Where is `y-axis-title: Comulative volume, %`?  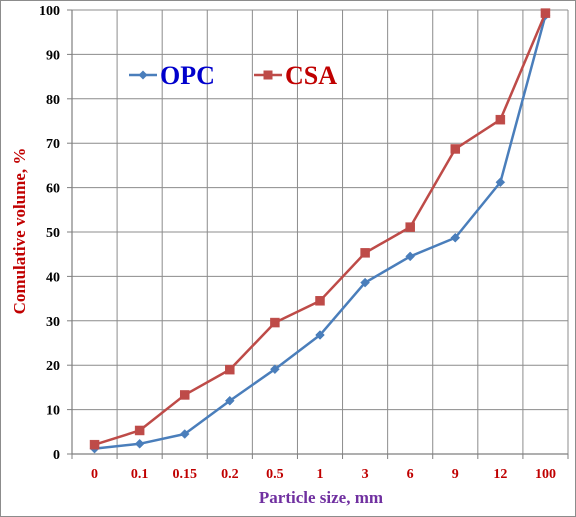 y-axis-title: Comulative volume, % is located at coordinates (19, 231).